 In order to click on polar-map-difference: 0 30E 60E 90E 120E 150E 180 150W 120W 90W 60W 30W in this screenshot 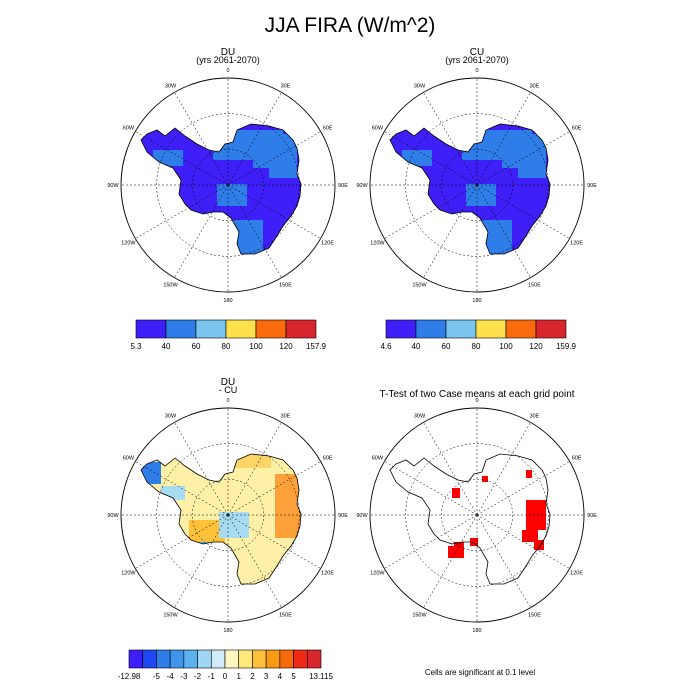, I will do `click(227, 516)`.